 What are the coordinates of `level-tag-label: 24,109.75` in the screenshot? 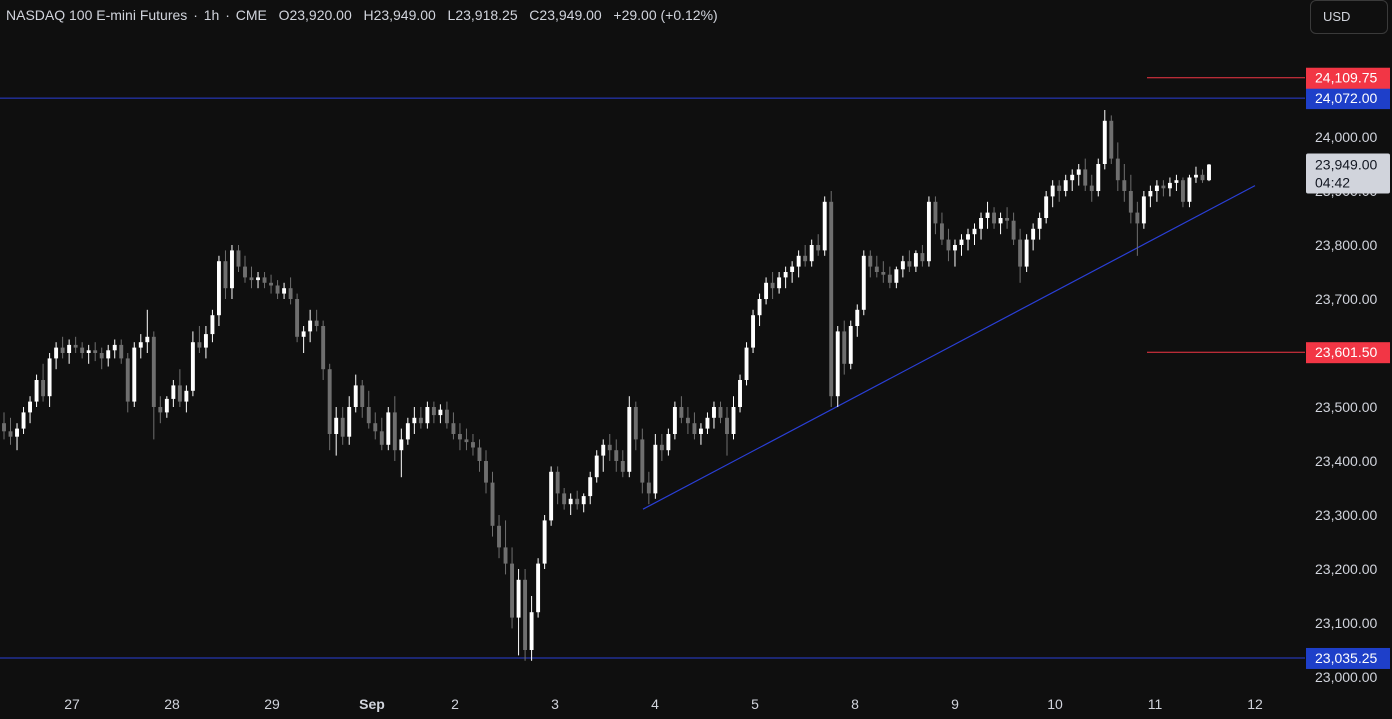 It's located at (1346, 78).